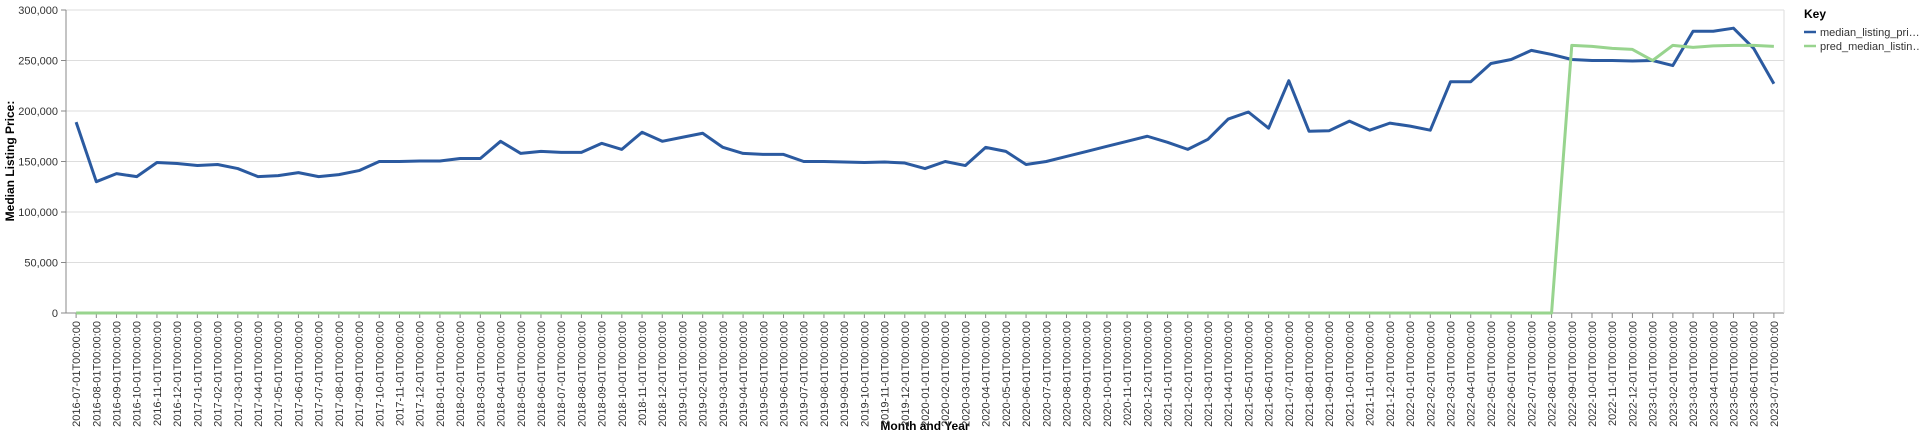 The width and height of the screenshot is (1920, 434). Describe the element at coordinates (41, 264) in the screenshot. I see `y-tick-label: 50,000` at that location.